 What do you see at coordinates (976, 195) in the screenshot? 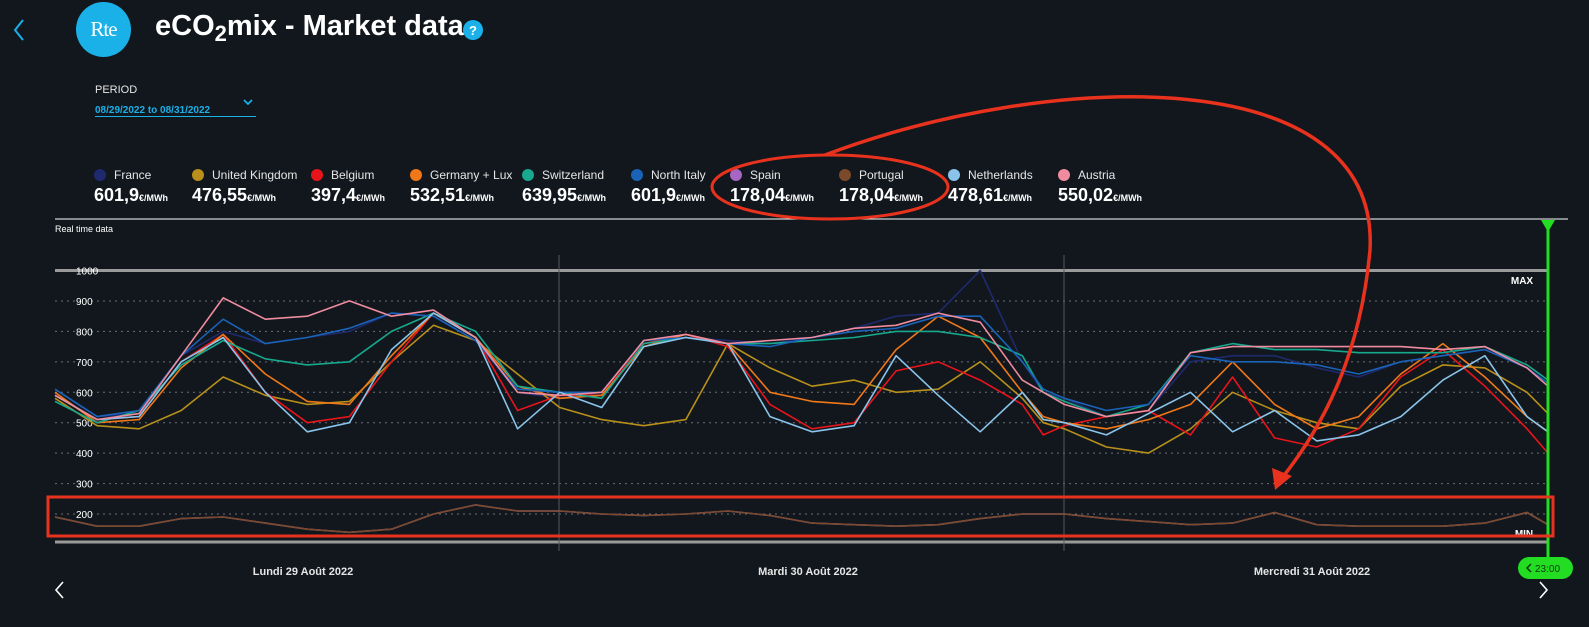
I see `legend-price: 478,61` at bounding box center [976, 195].